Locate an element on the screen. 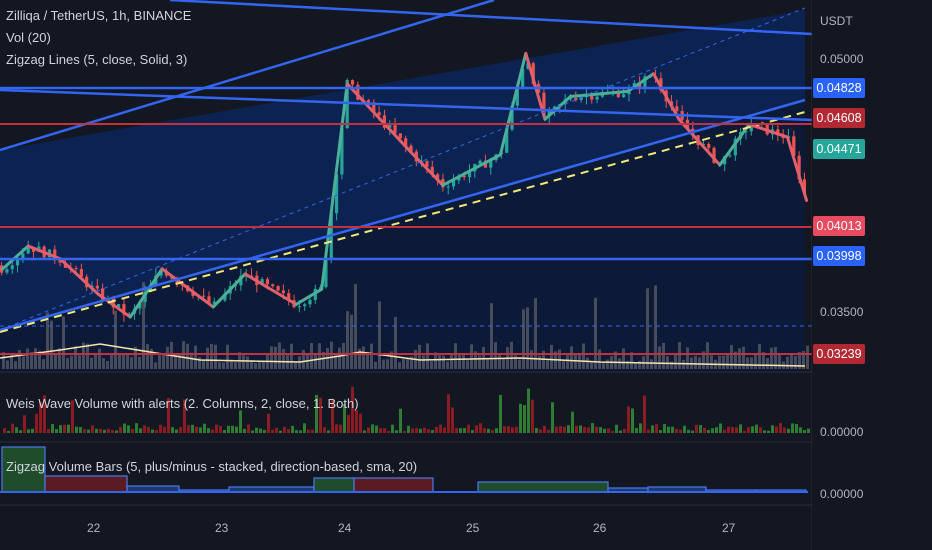 Image resolution: width=932 pixels, height=550 pixels. symbol-title: Zilliqa / TetherUS, 1h, BINANCE is located at coordinates (99, 15).